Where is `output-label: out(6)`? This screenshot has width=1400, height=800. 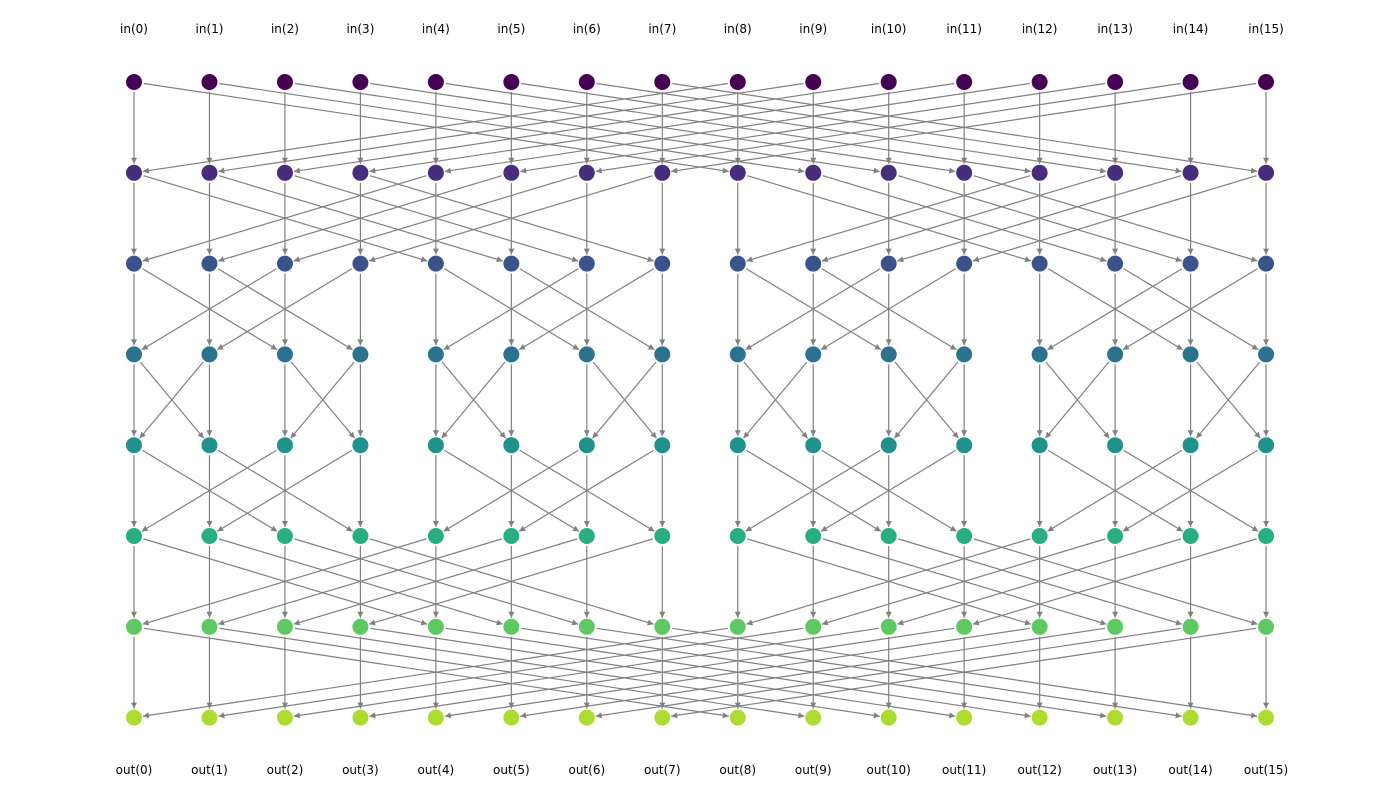
output-label: out(6) is located at coordinates (586, 770).